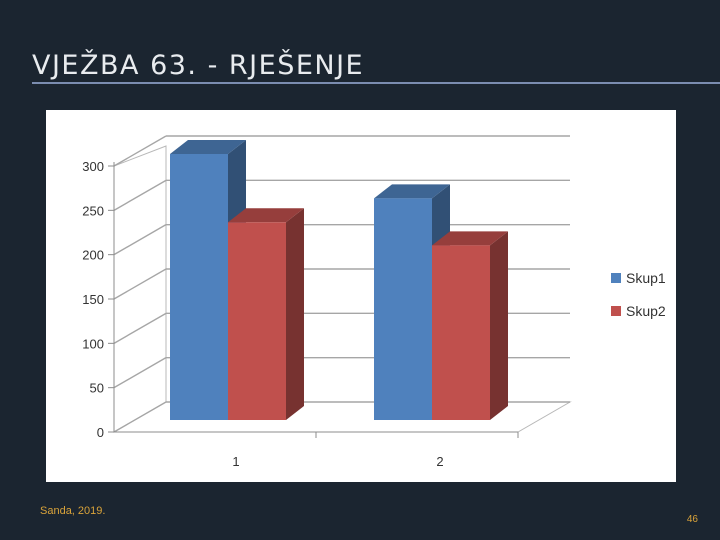 Image resolution: width=720 pixels, height=540 pixels. Describe the element at coordinates (93, 255) in the screenshot. I see `y-tick-label: 200` at that location.